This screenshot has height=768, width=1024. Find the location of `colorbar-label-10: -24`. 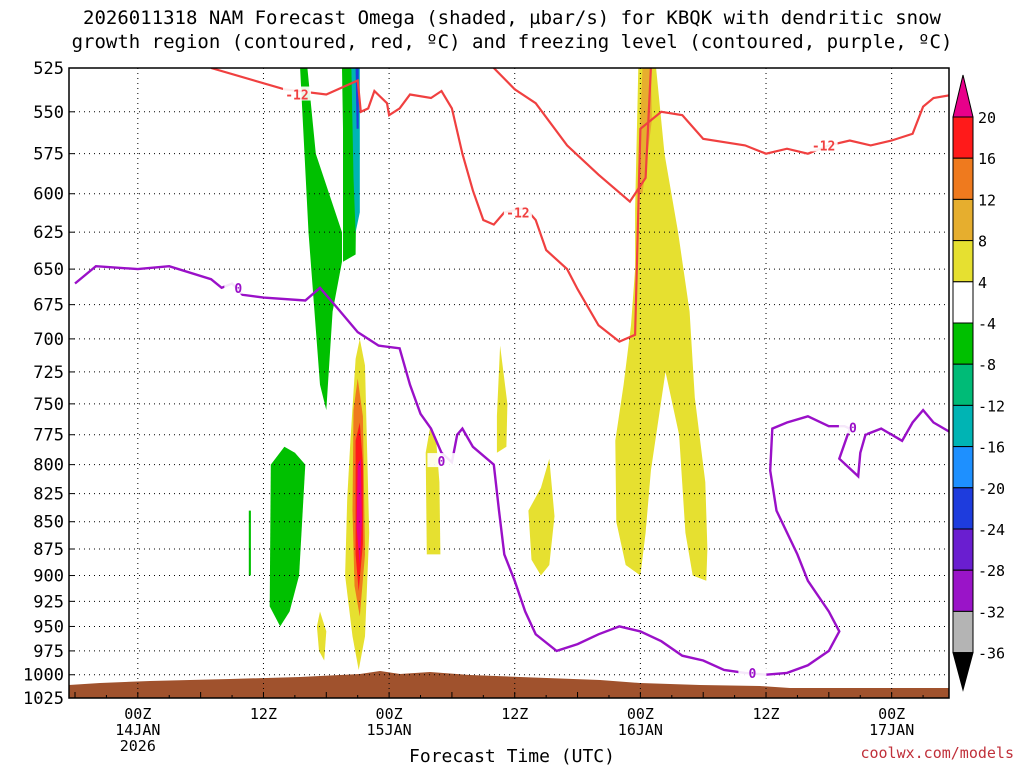

colorbar-label-10: -24 is located at coordinates (991, 530).